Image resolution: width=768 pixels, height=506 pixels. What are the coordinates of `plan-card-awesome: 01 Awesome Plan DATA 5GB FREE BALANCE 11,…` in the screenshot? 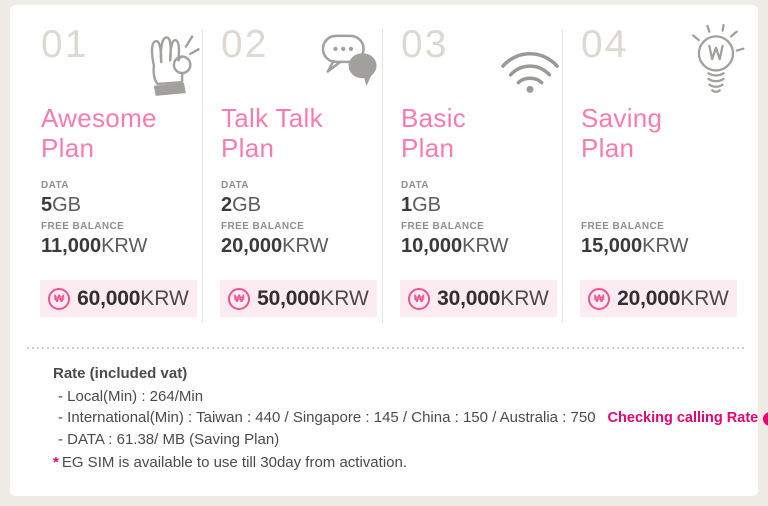 It's located at (130, 166).